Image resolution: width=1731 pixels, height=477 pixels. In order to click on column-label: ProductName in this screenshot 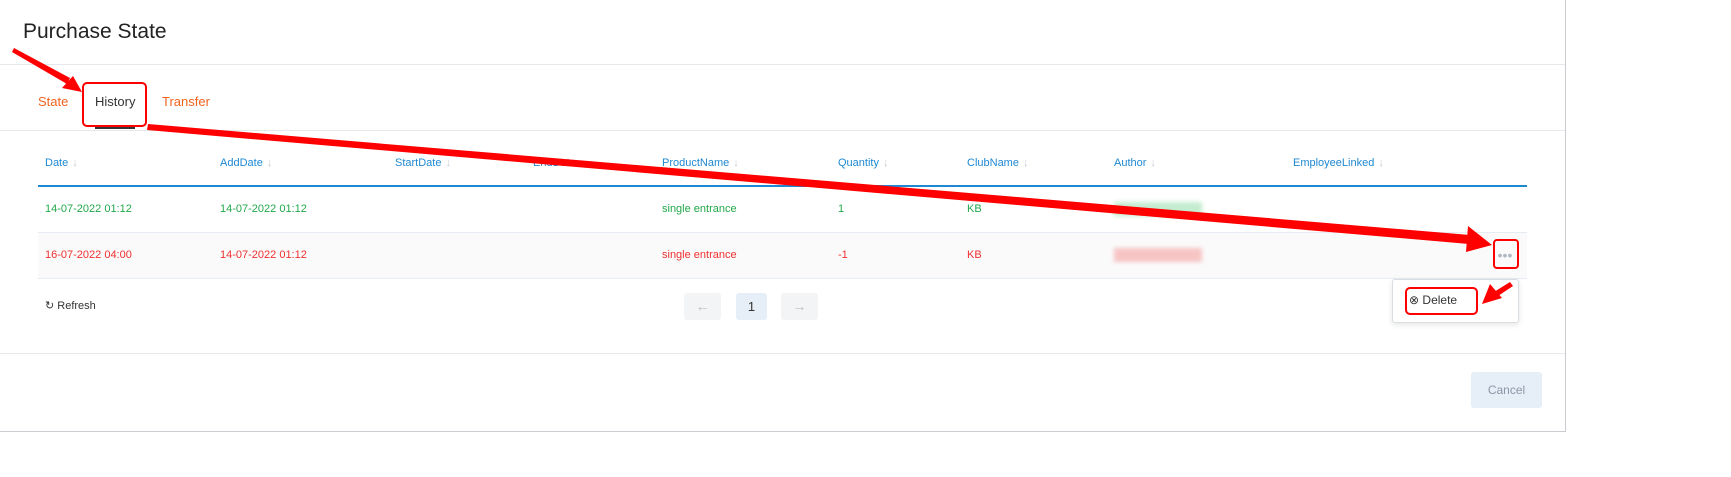, I will do `click(696, 163)`.